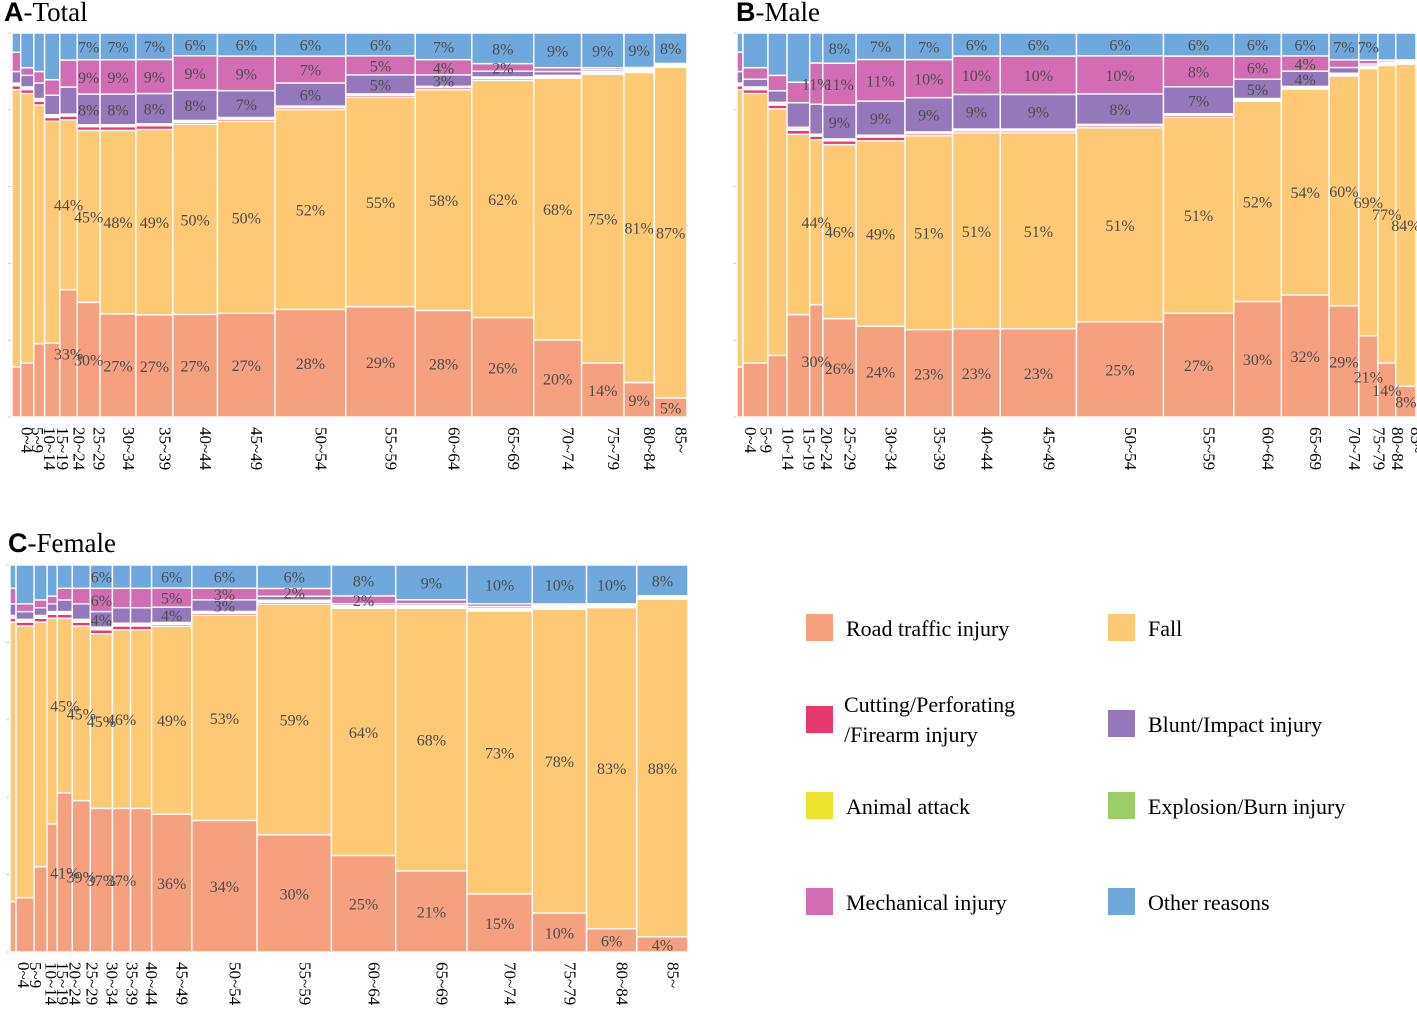 Image resolution: width=1417 pixels, height=1023 pixels. I want to click on segment-label: 28%, so click(443, 365).